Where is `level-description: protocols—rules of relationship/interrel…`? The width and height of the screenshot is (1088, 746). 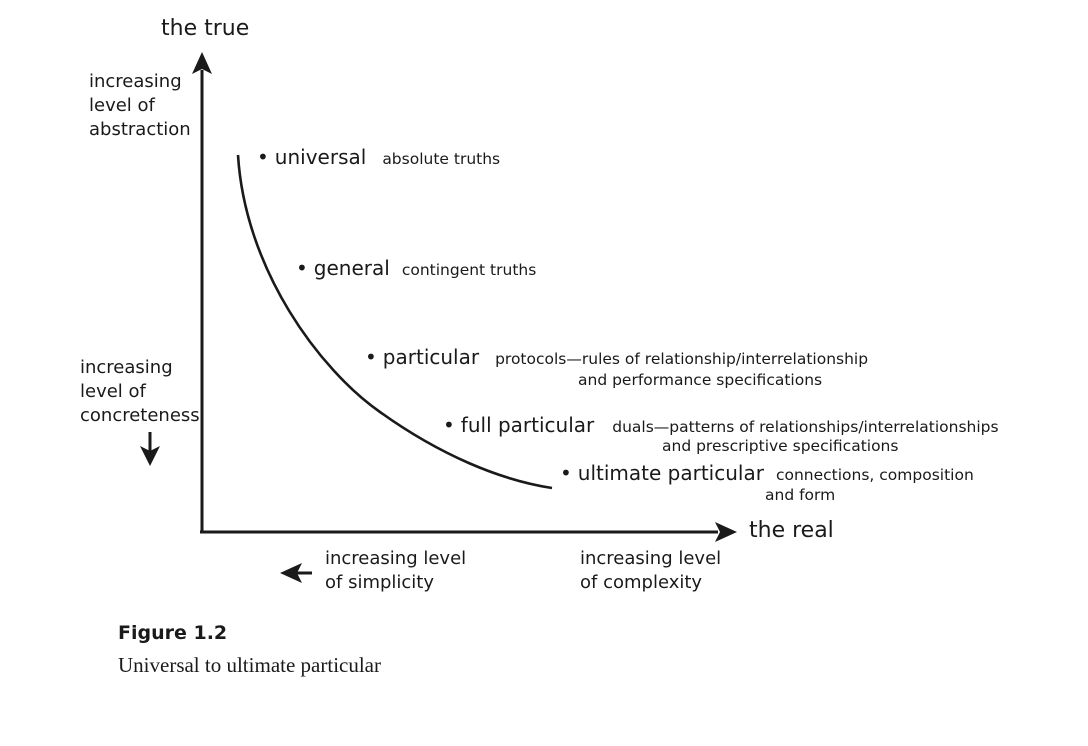
level-description: protocols—rules of relationship/interrel… is located at coordinates (682, 359).